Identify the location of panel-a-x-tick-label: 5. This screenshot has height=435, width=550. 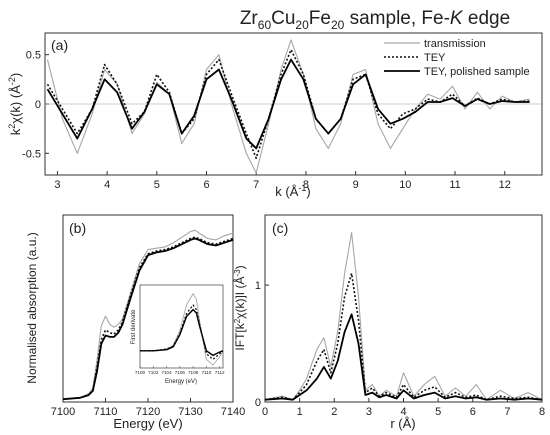
(157, 185).